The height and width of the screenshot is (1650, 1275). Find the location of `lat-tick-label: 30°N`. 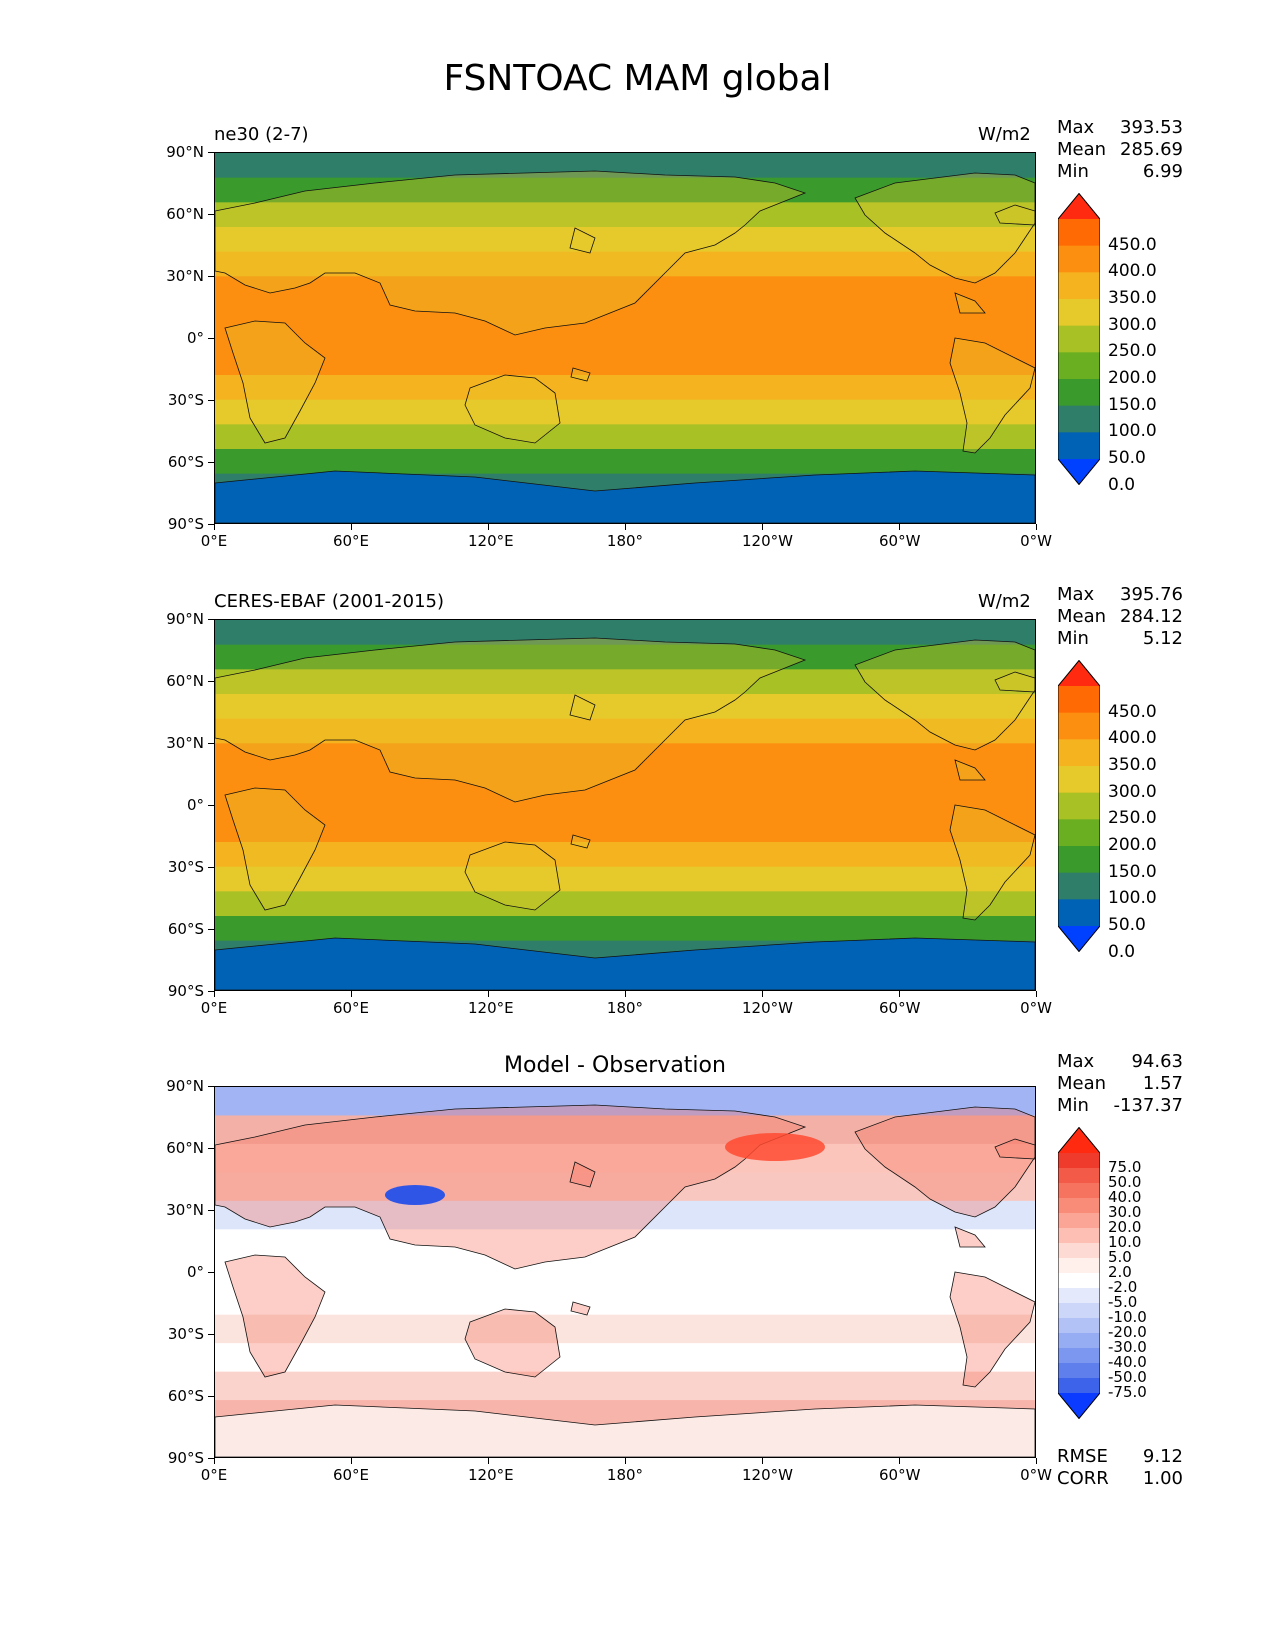

lat-tick-label: 30°N is located at coordinates (185, 1210).